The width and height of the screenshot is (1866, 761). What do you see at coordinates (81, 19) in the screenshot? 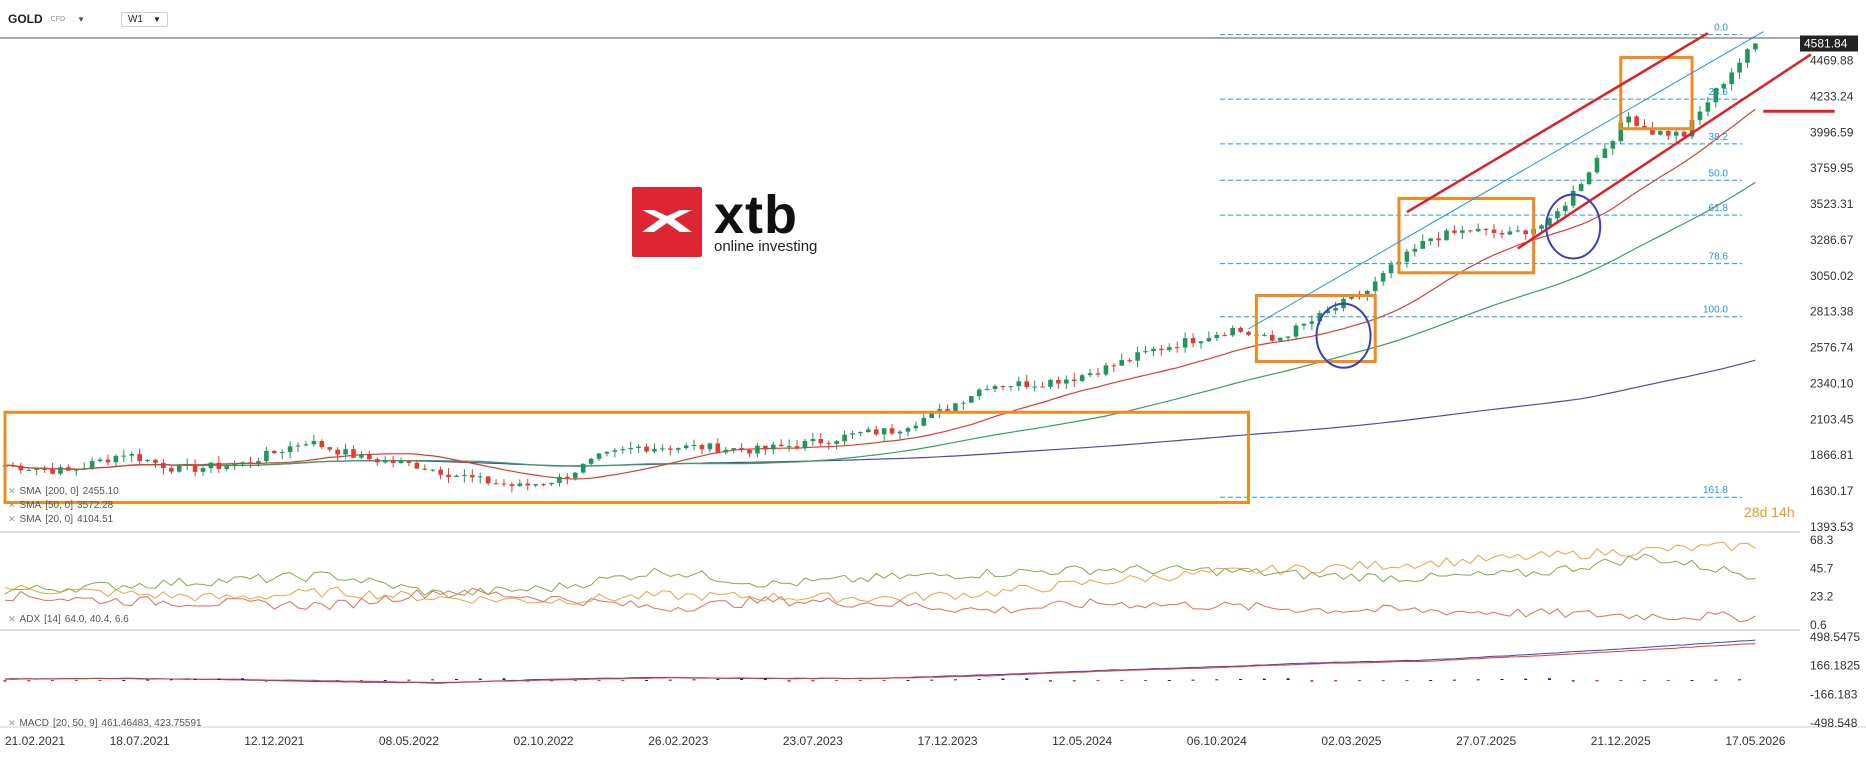
I see `symbol-dropdown-icon: ▼` at bounding box center [81, 19].